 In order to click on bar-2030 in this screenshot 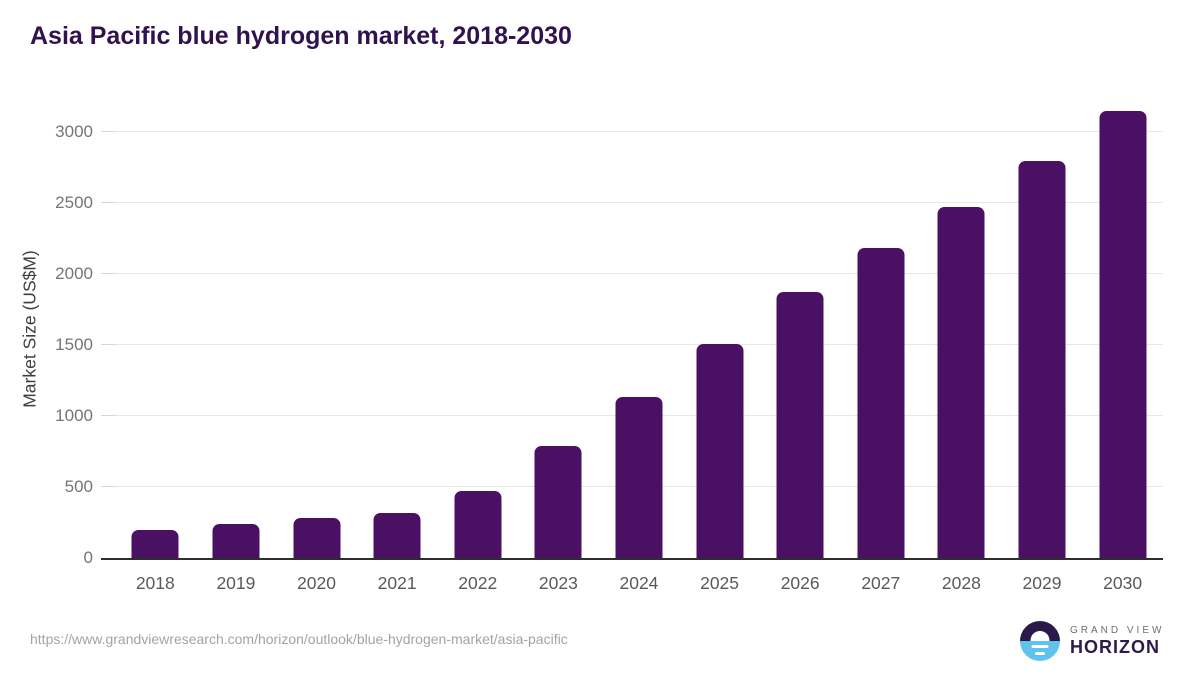, I will do `click(1123, 334)`.